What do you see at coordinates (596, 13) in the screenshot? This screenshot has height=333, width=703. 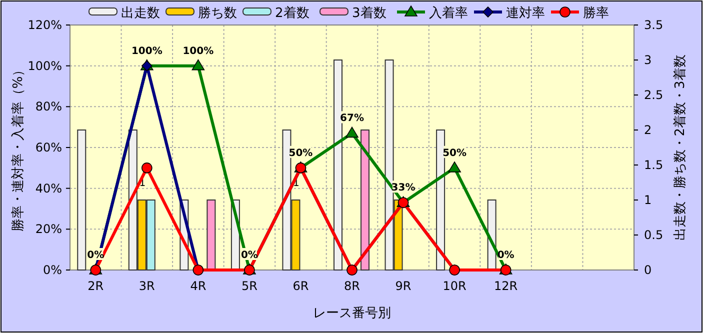 I see `legend-label: 勝率` at bounding box center [596, 13].